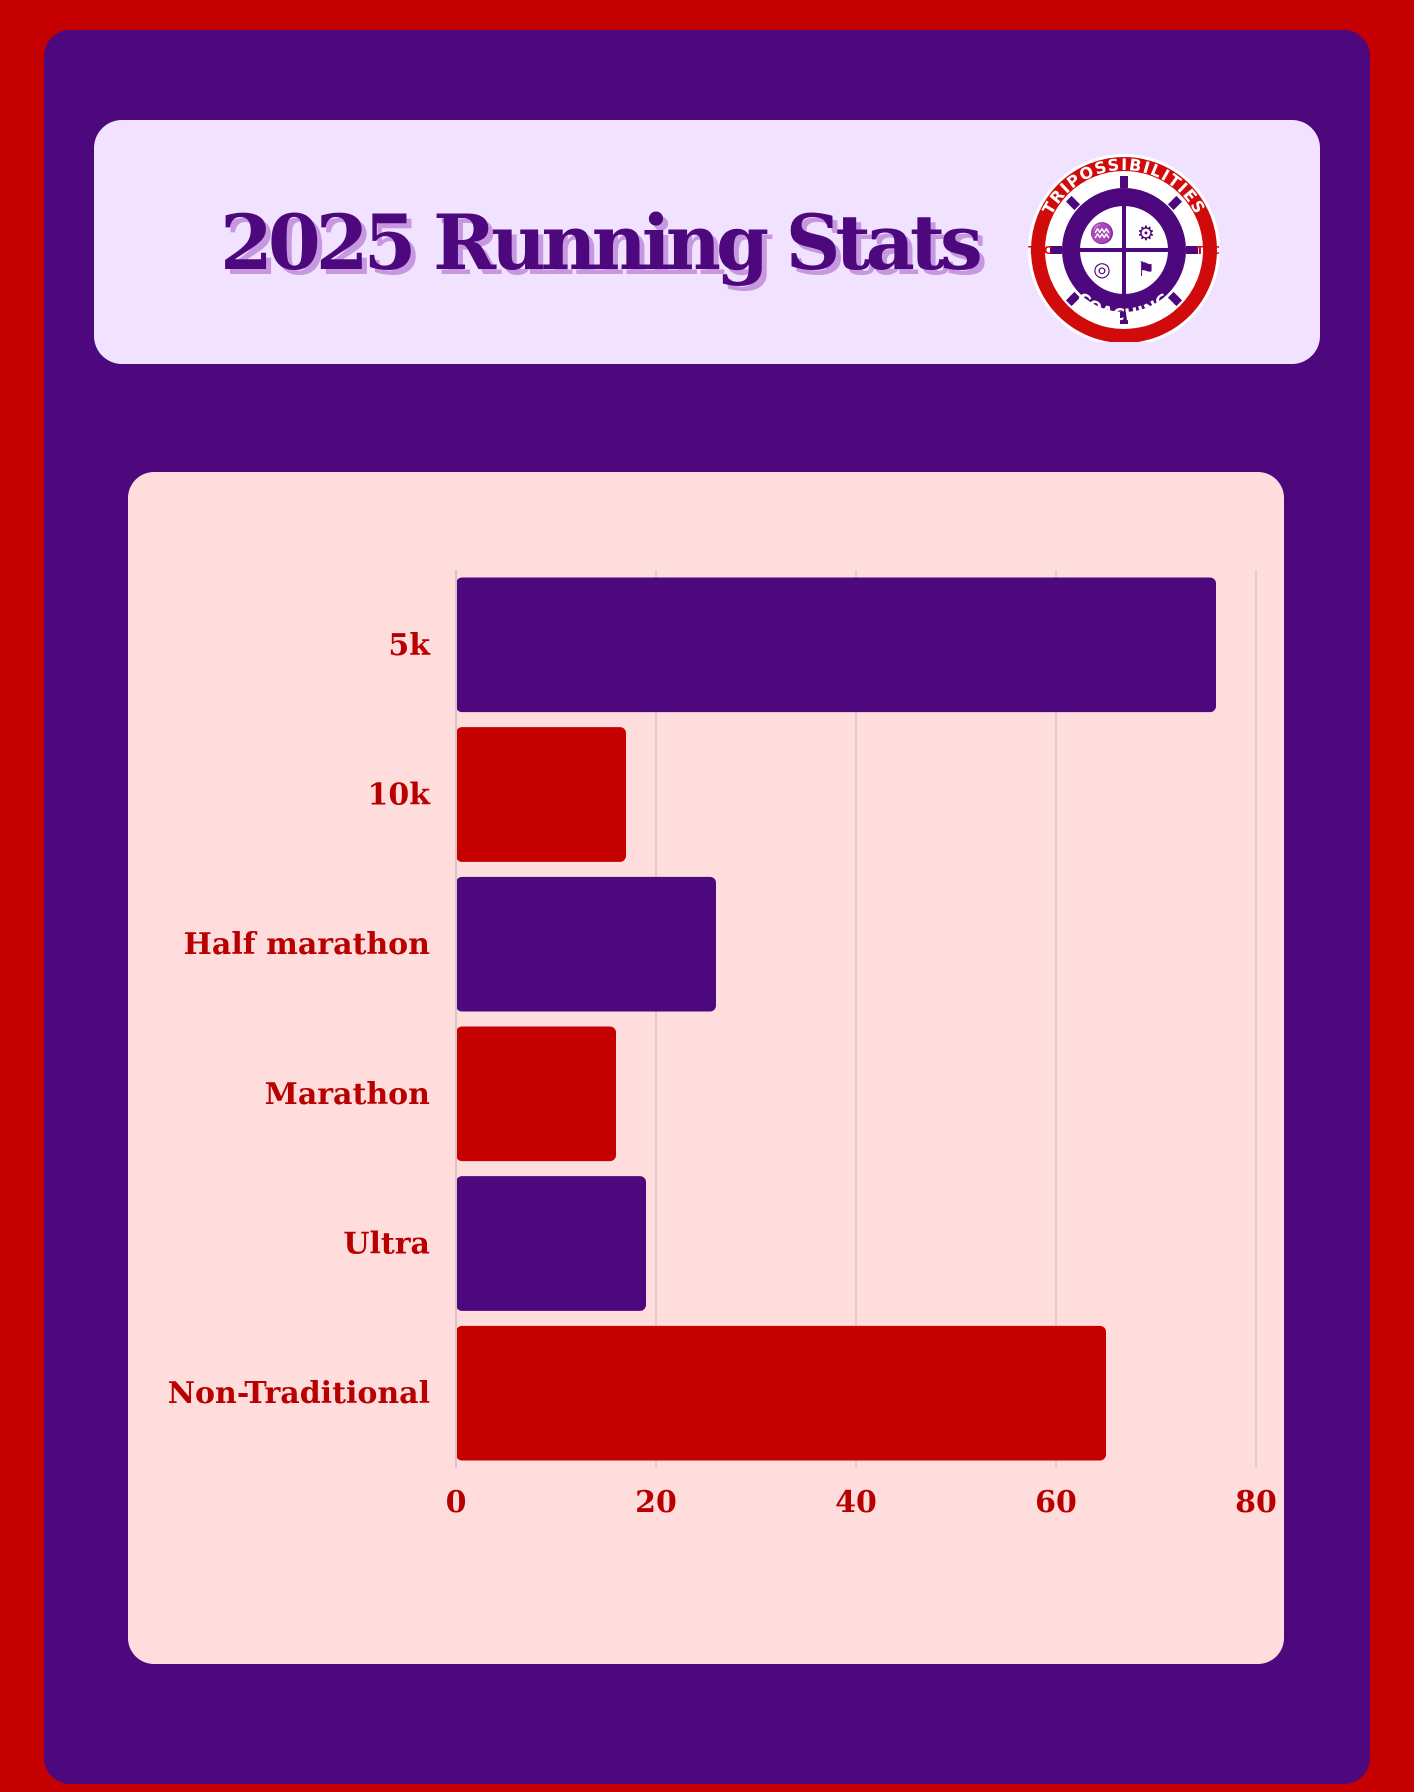 This screenshot has width=1414, height=1792. I want to click on category-label: 5k, so click(409, 645).